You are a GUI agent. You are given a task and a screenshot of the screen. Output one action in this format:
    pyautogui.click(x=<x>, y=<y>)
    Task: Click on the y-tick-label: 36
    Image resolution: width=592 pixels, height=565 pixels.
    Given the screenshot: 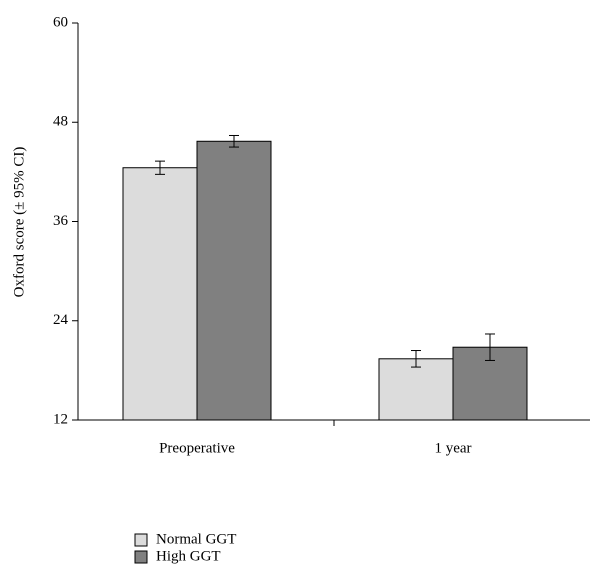 What is the action you would take?
    pyautogui.click(x=61, y=221)
    